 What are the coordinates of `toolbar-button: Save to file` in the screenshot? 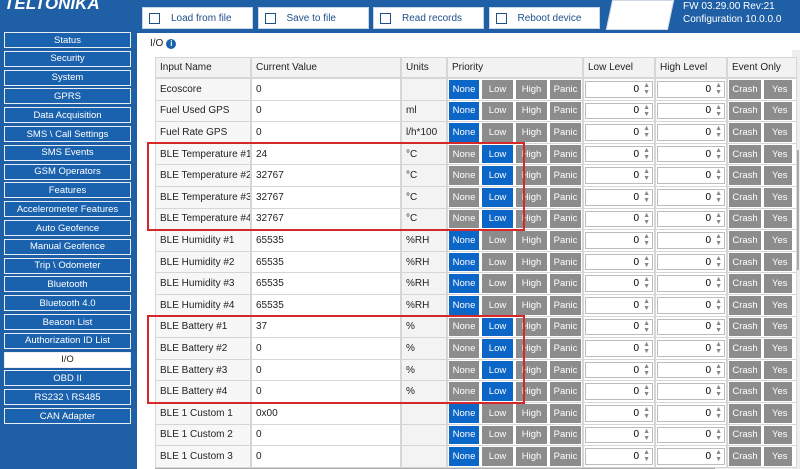 It's located at (313, 18).